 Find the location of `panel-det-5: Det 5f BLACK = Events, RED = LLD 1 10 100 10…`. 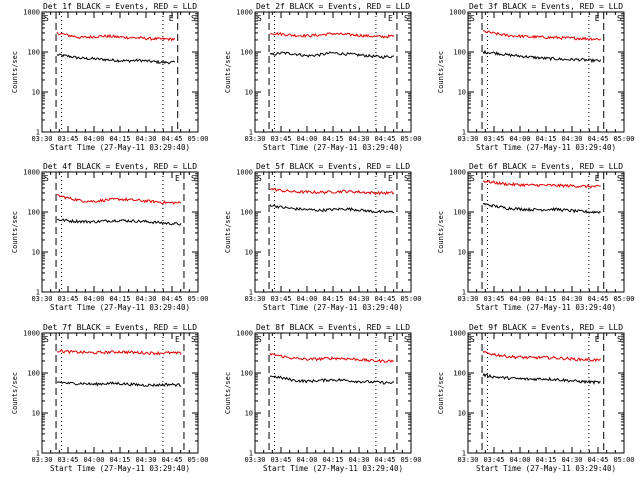

panel-det-5: Det 5f BLACK = Events, RED = LLD 1 10 100 10… is located at coordinates (323, 237).